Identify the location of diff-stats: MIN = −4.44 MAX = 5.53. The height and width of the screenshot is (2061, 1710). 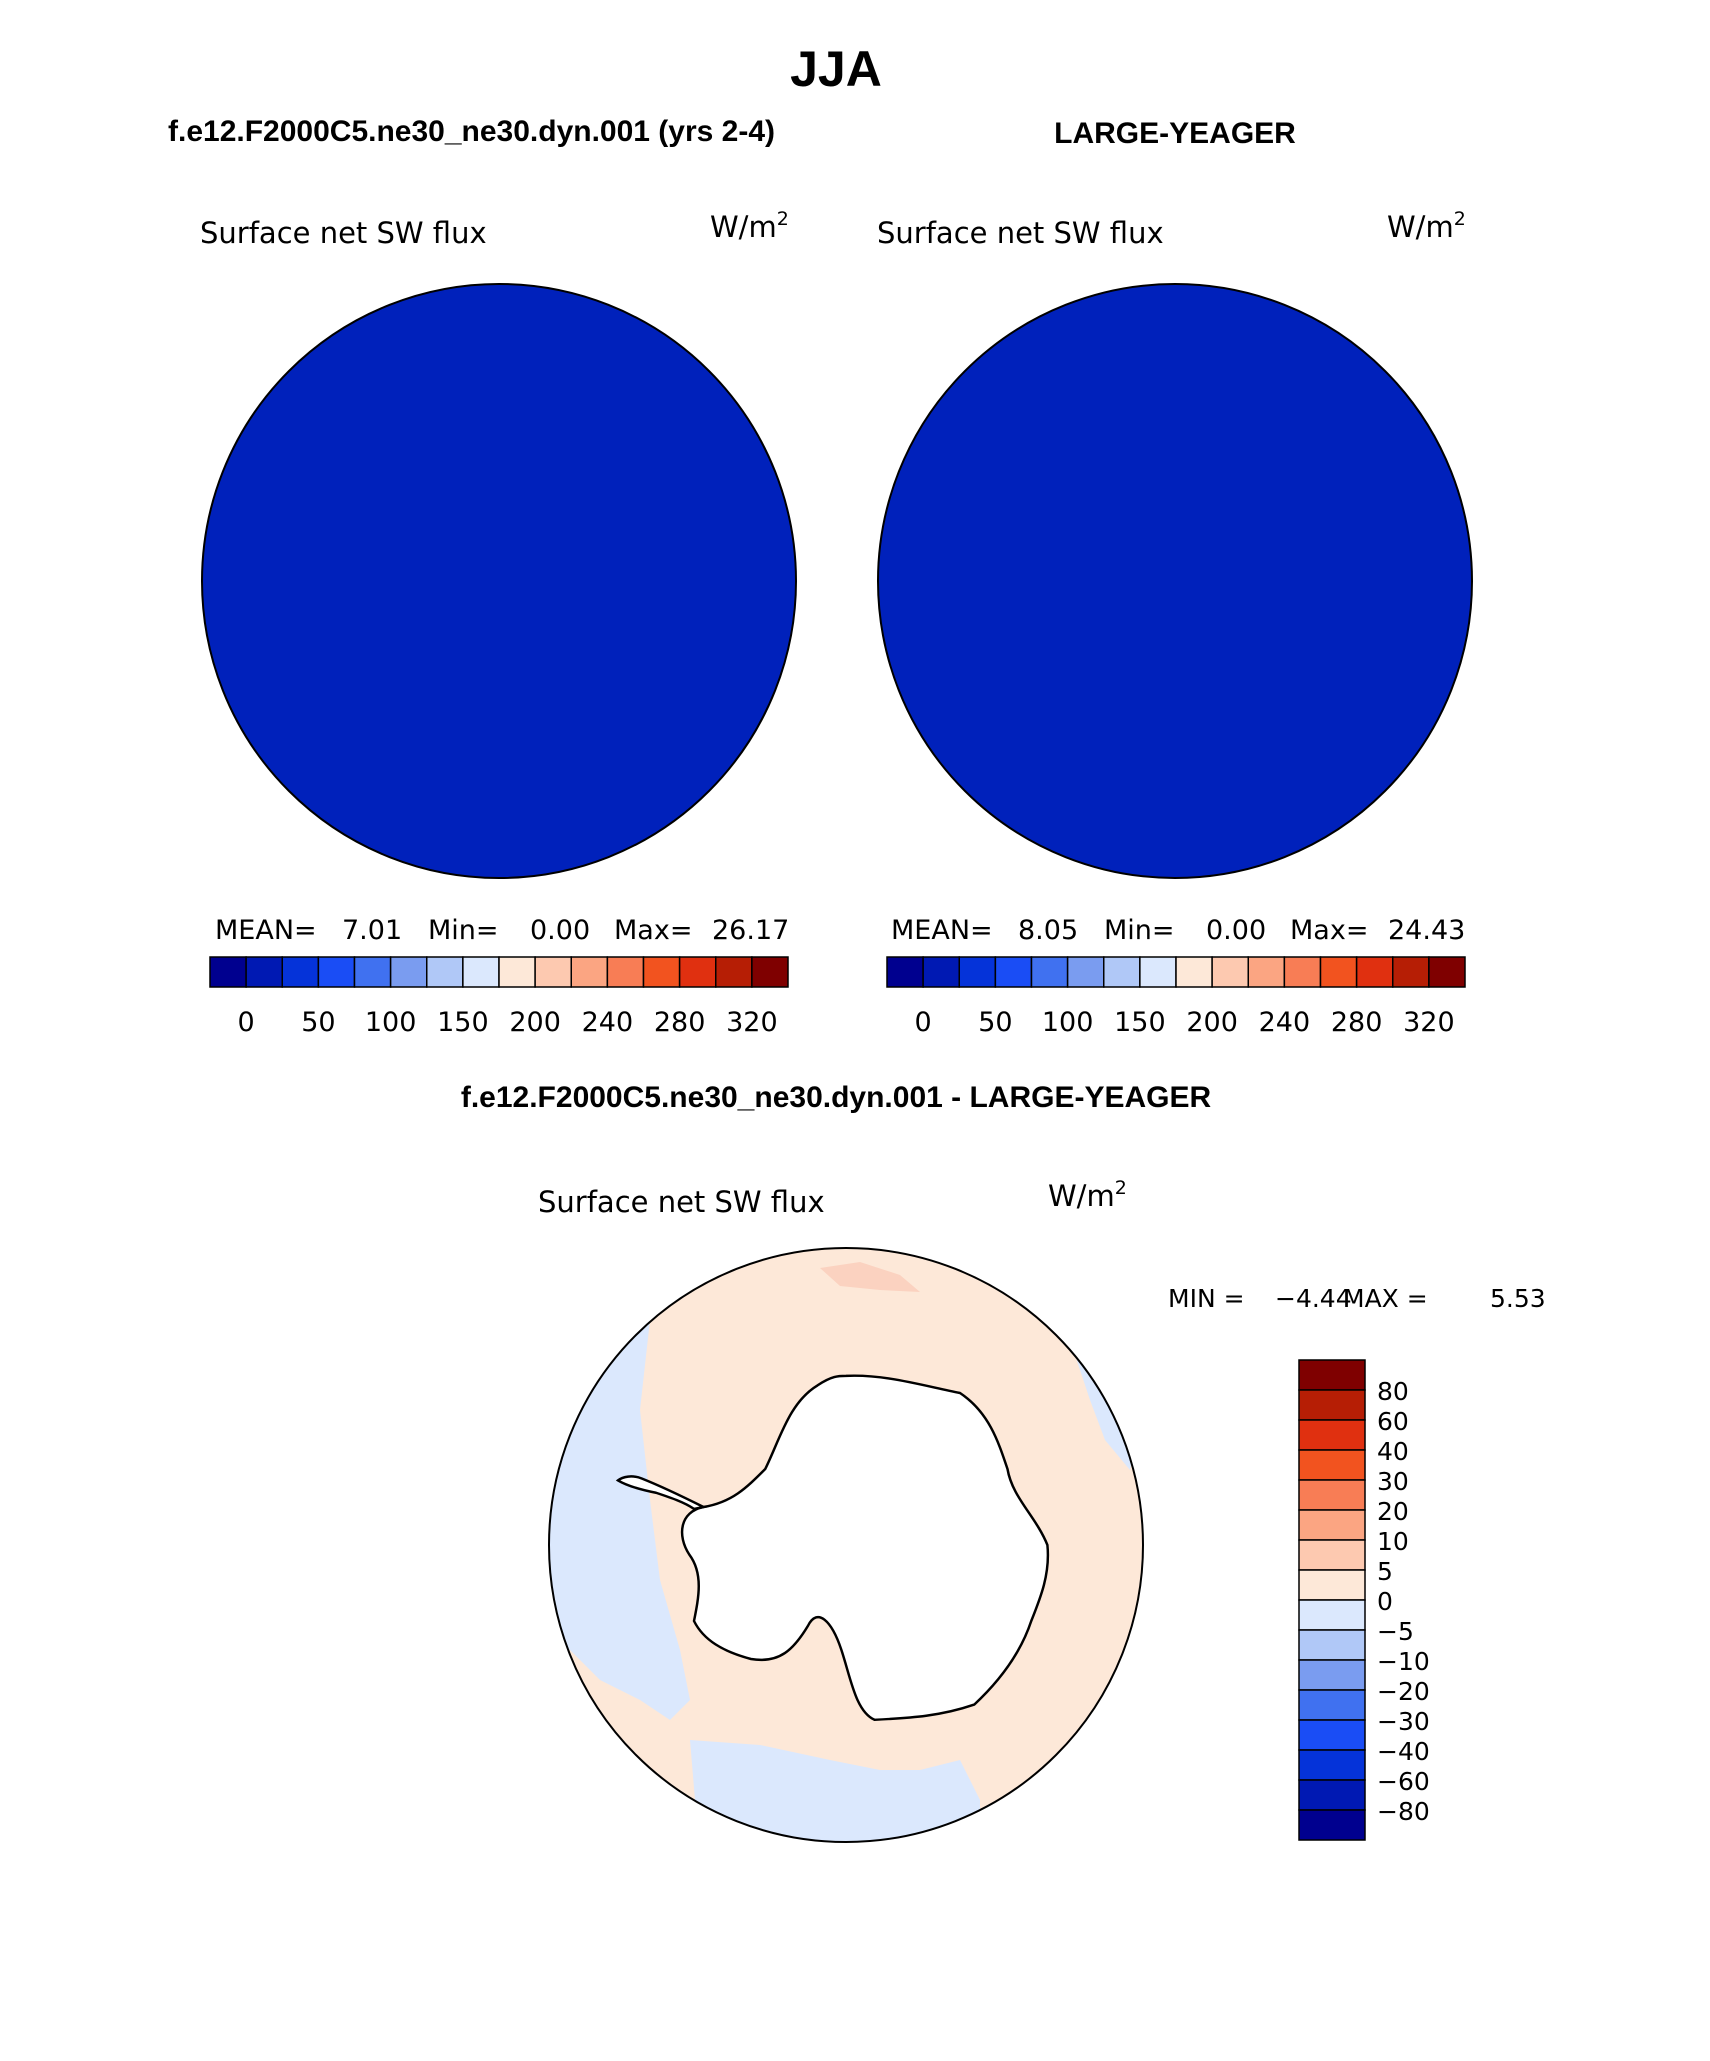
(1357, 1298).